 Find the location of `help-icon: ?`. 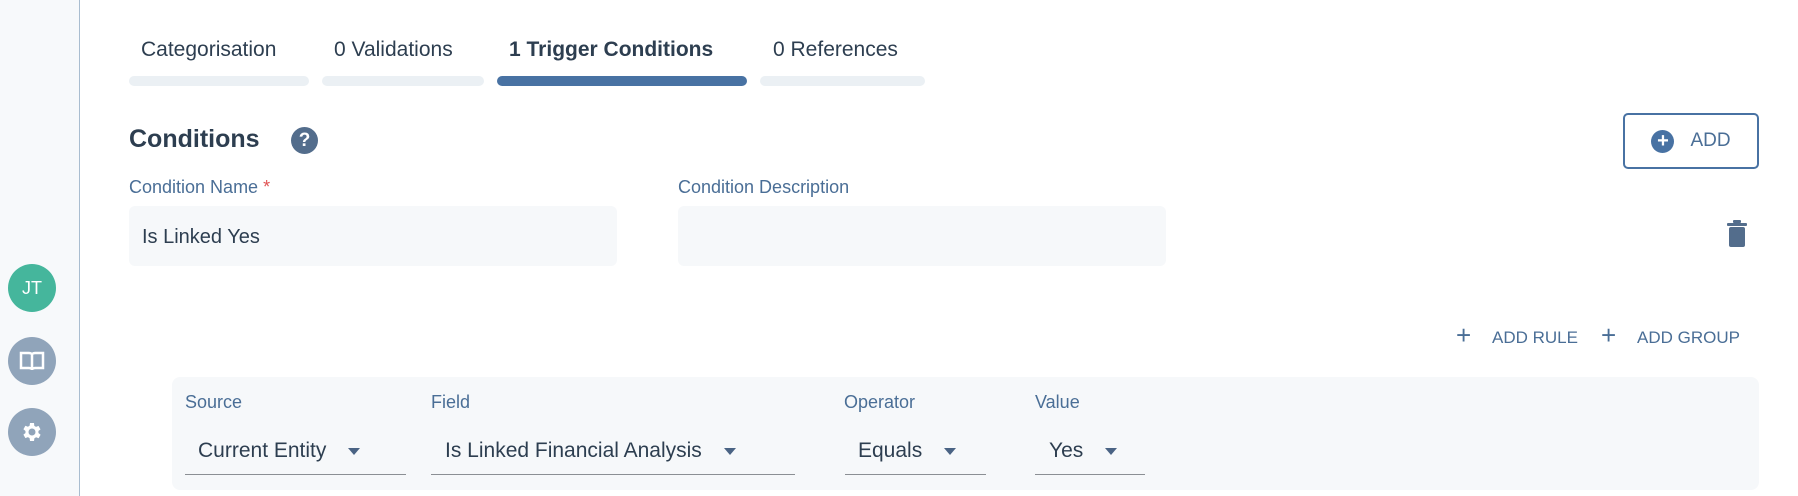

help-icon: ? is located at coordinates (304, 140).